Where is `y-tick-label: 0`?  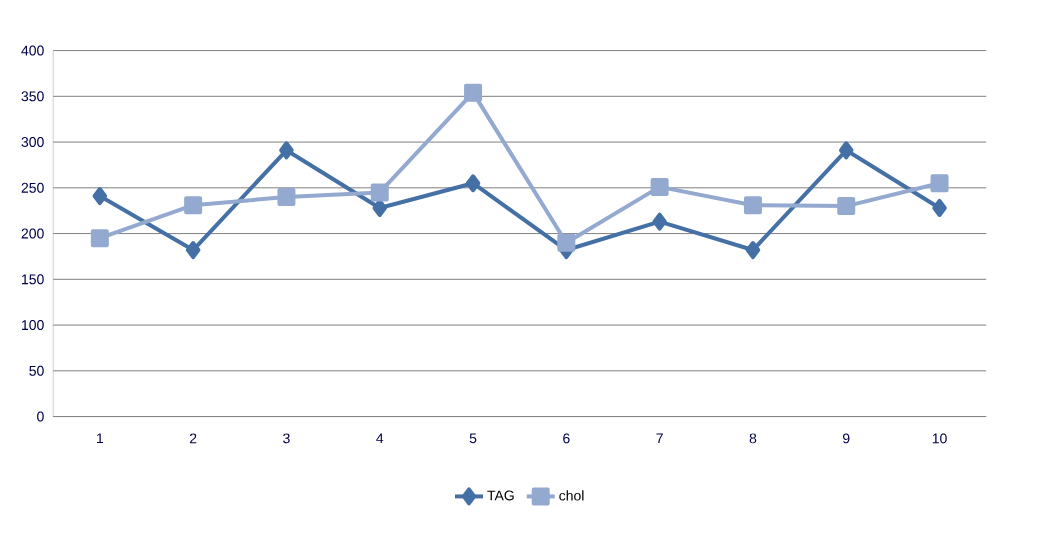
y-tick-label: 0 is located at coordinates (40, 416).